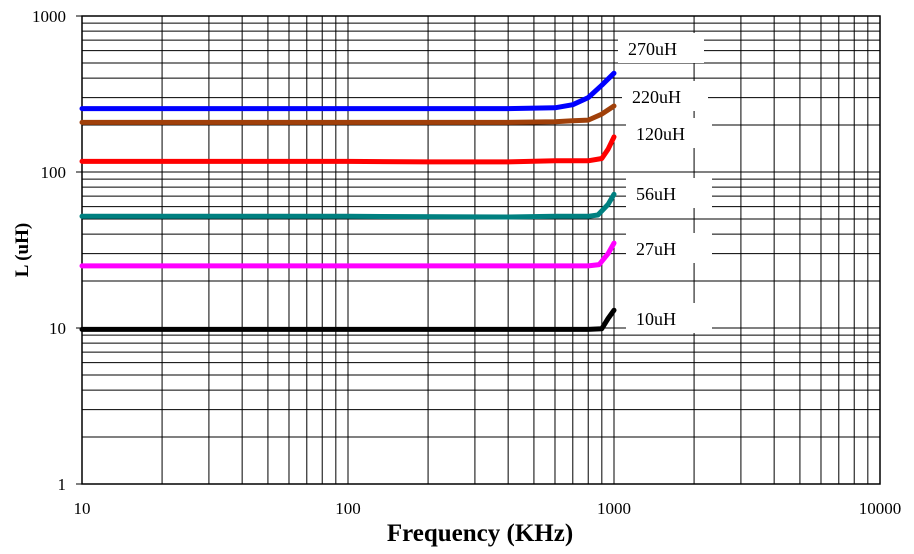 The height and width of the screenshot is (554, 914). Describe the element at coordinates (614, 508) in the screenshot. I see `x-tick-label: 1000` at that location.